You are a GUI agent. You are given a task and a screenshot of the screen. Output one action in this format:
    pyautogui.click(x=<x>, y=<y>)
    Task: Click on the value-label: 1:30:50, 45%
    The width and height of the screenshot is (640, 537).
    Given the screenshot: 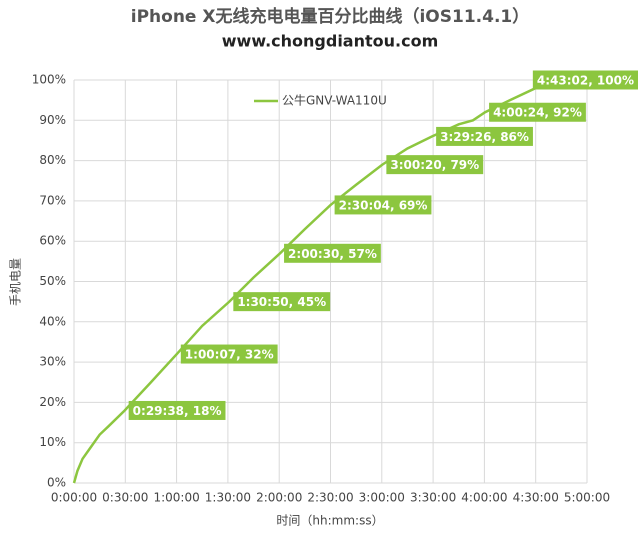 What is the action you would take?
    pyautogui.click(x=281, y=302)
    